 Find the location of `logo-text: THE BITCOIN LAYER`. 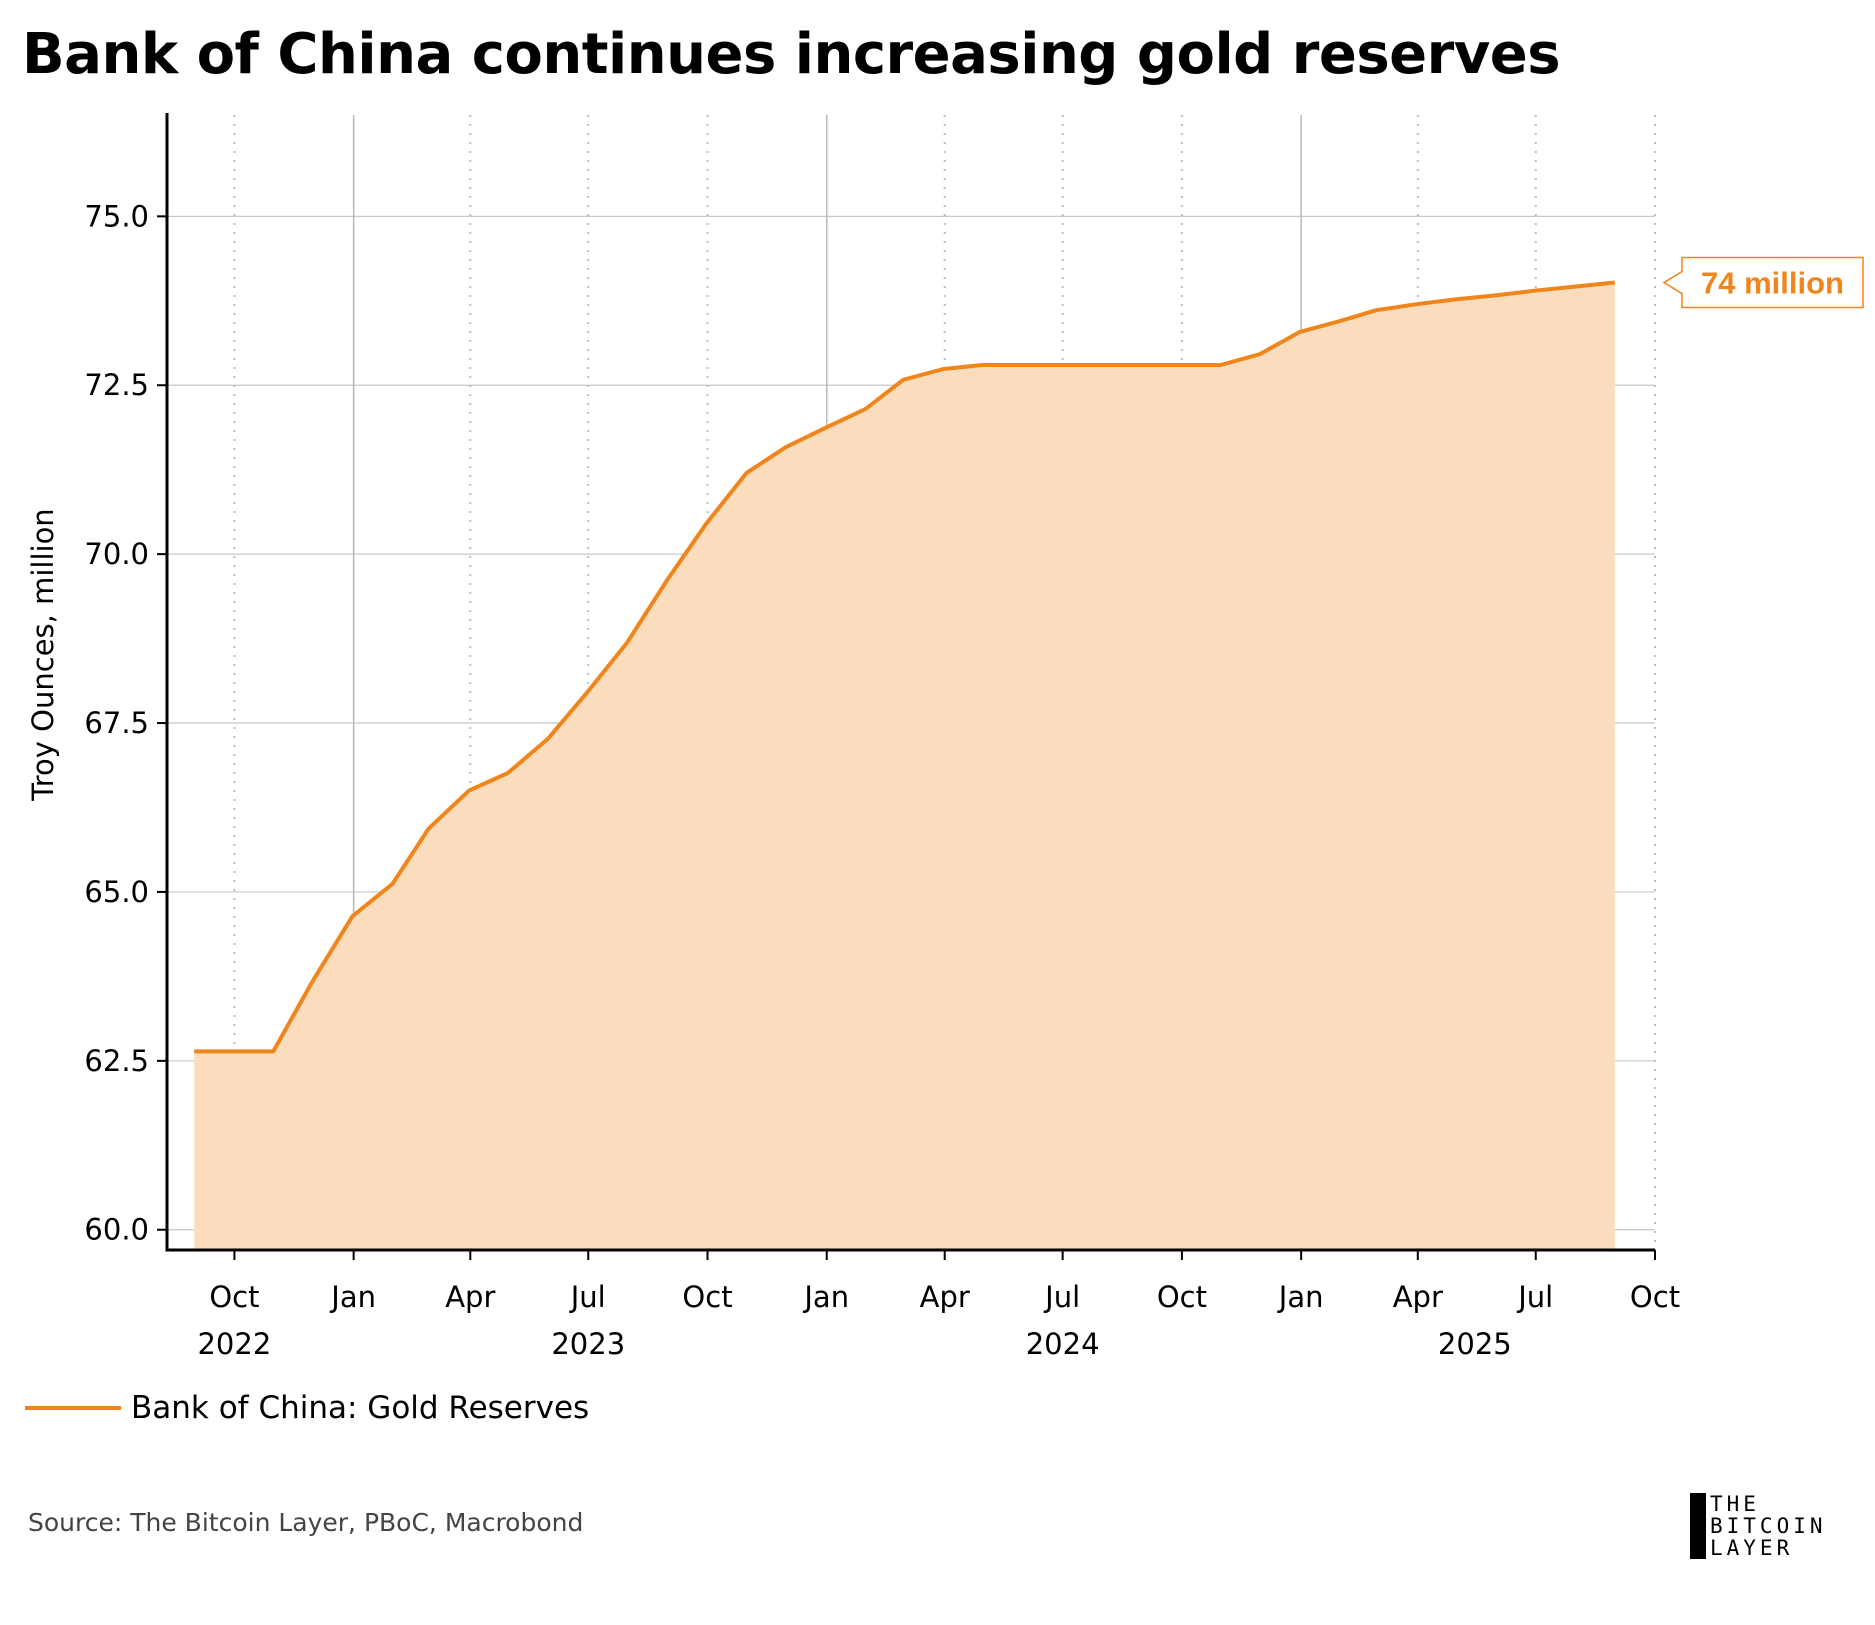

logo-text: THE BITCOIN LAYER is located at coordinates (1768, 1526).